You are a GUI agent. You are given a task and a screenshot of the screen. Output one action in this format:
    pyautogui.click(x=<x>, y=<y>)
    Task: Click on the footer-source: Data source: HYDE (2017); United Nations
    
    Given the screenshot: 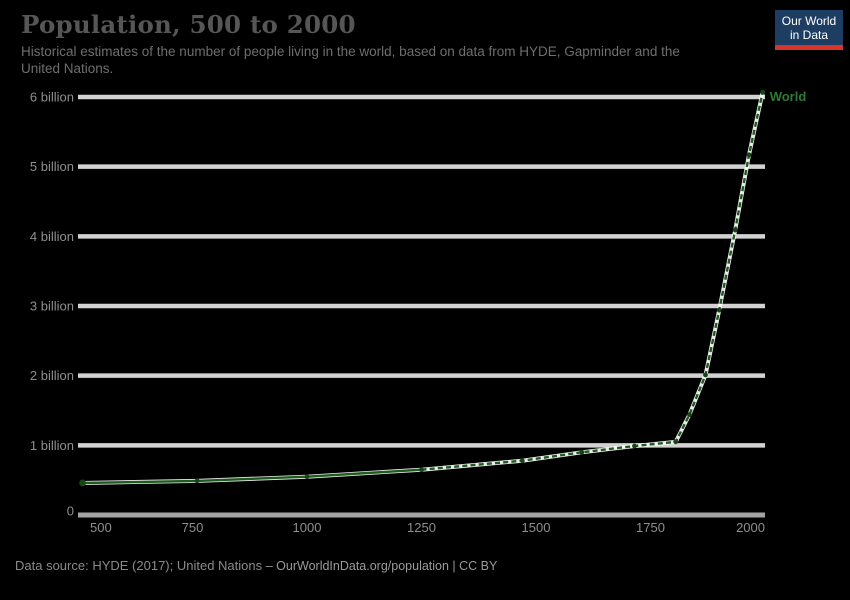 What is the action you would take?
    pyautogui.click(x=139, y=565)
    